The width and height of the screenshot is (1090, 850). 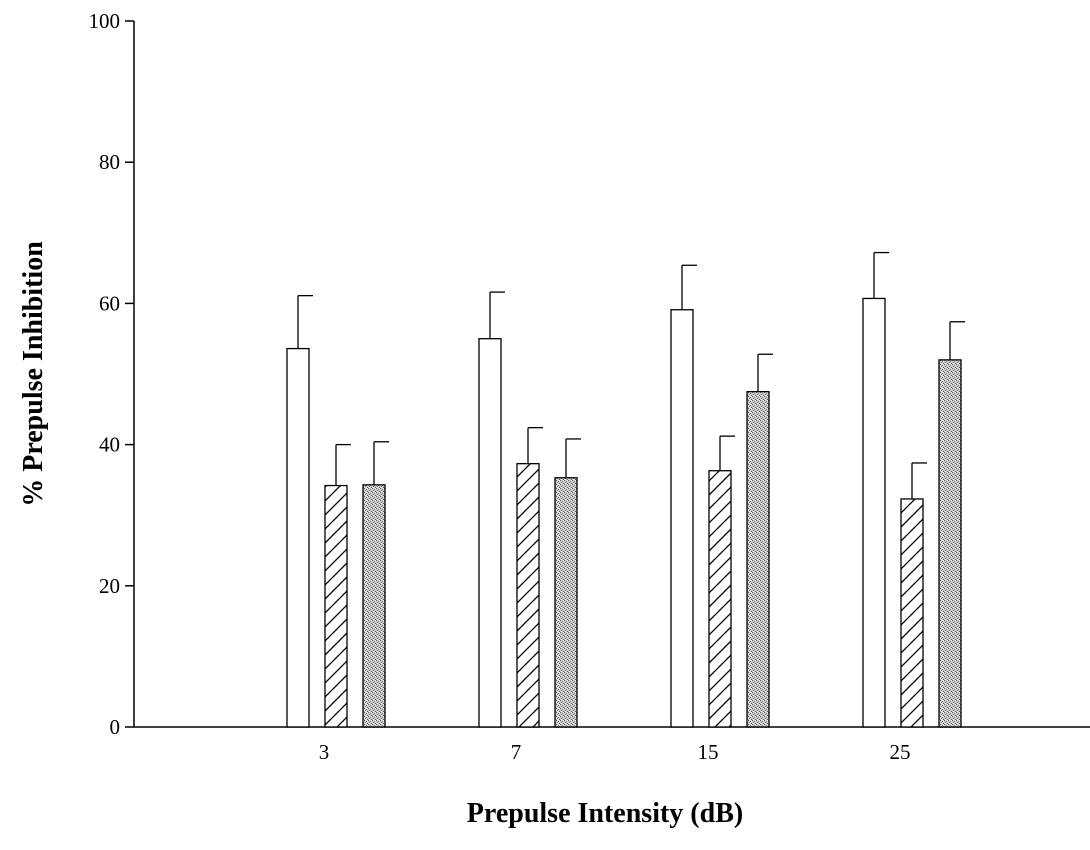 I want to click on x-tick-label: 25, so click(x=900, y=752).